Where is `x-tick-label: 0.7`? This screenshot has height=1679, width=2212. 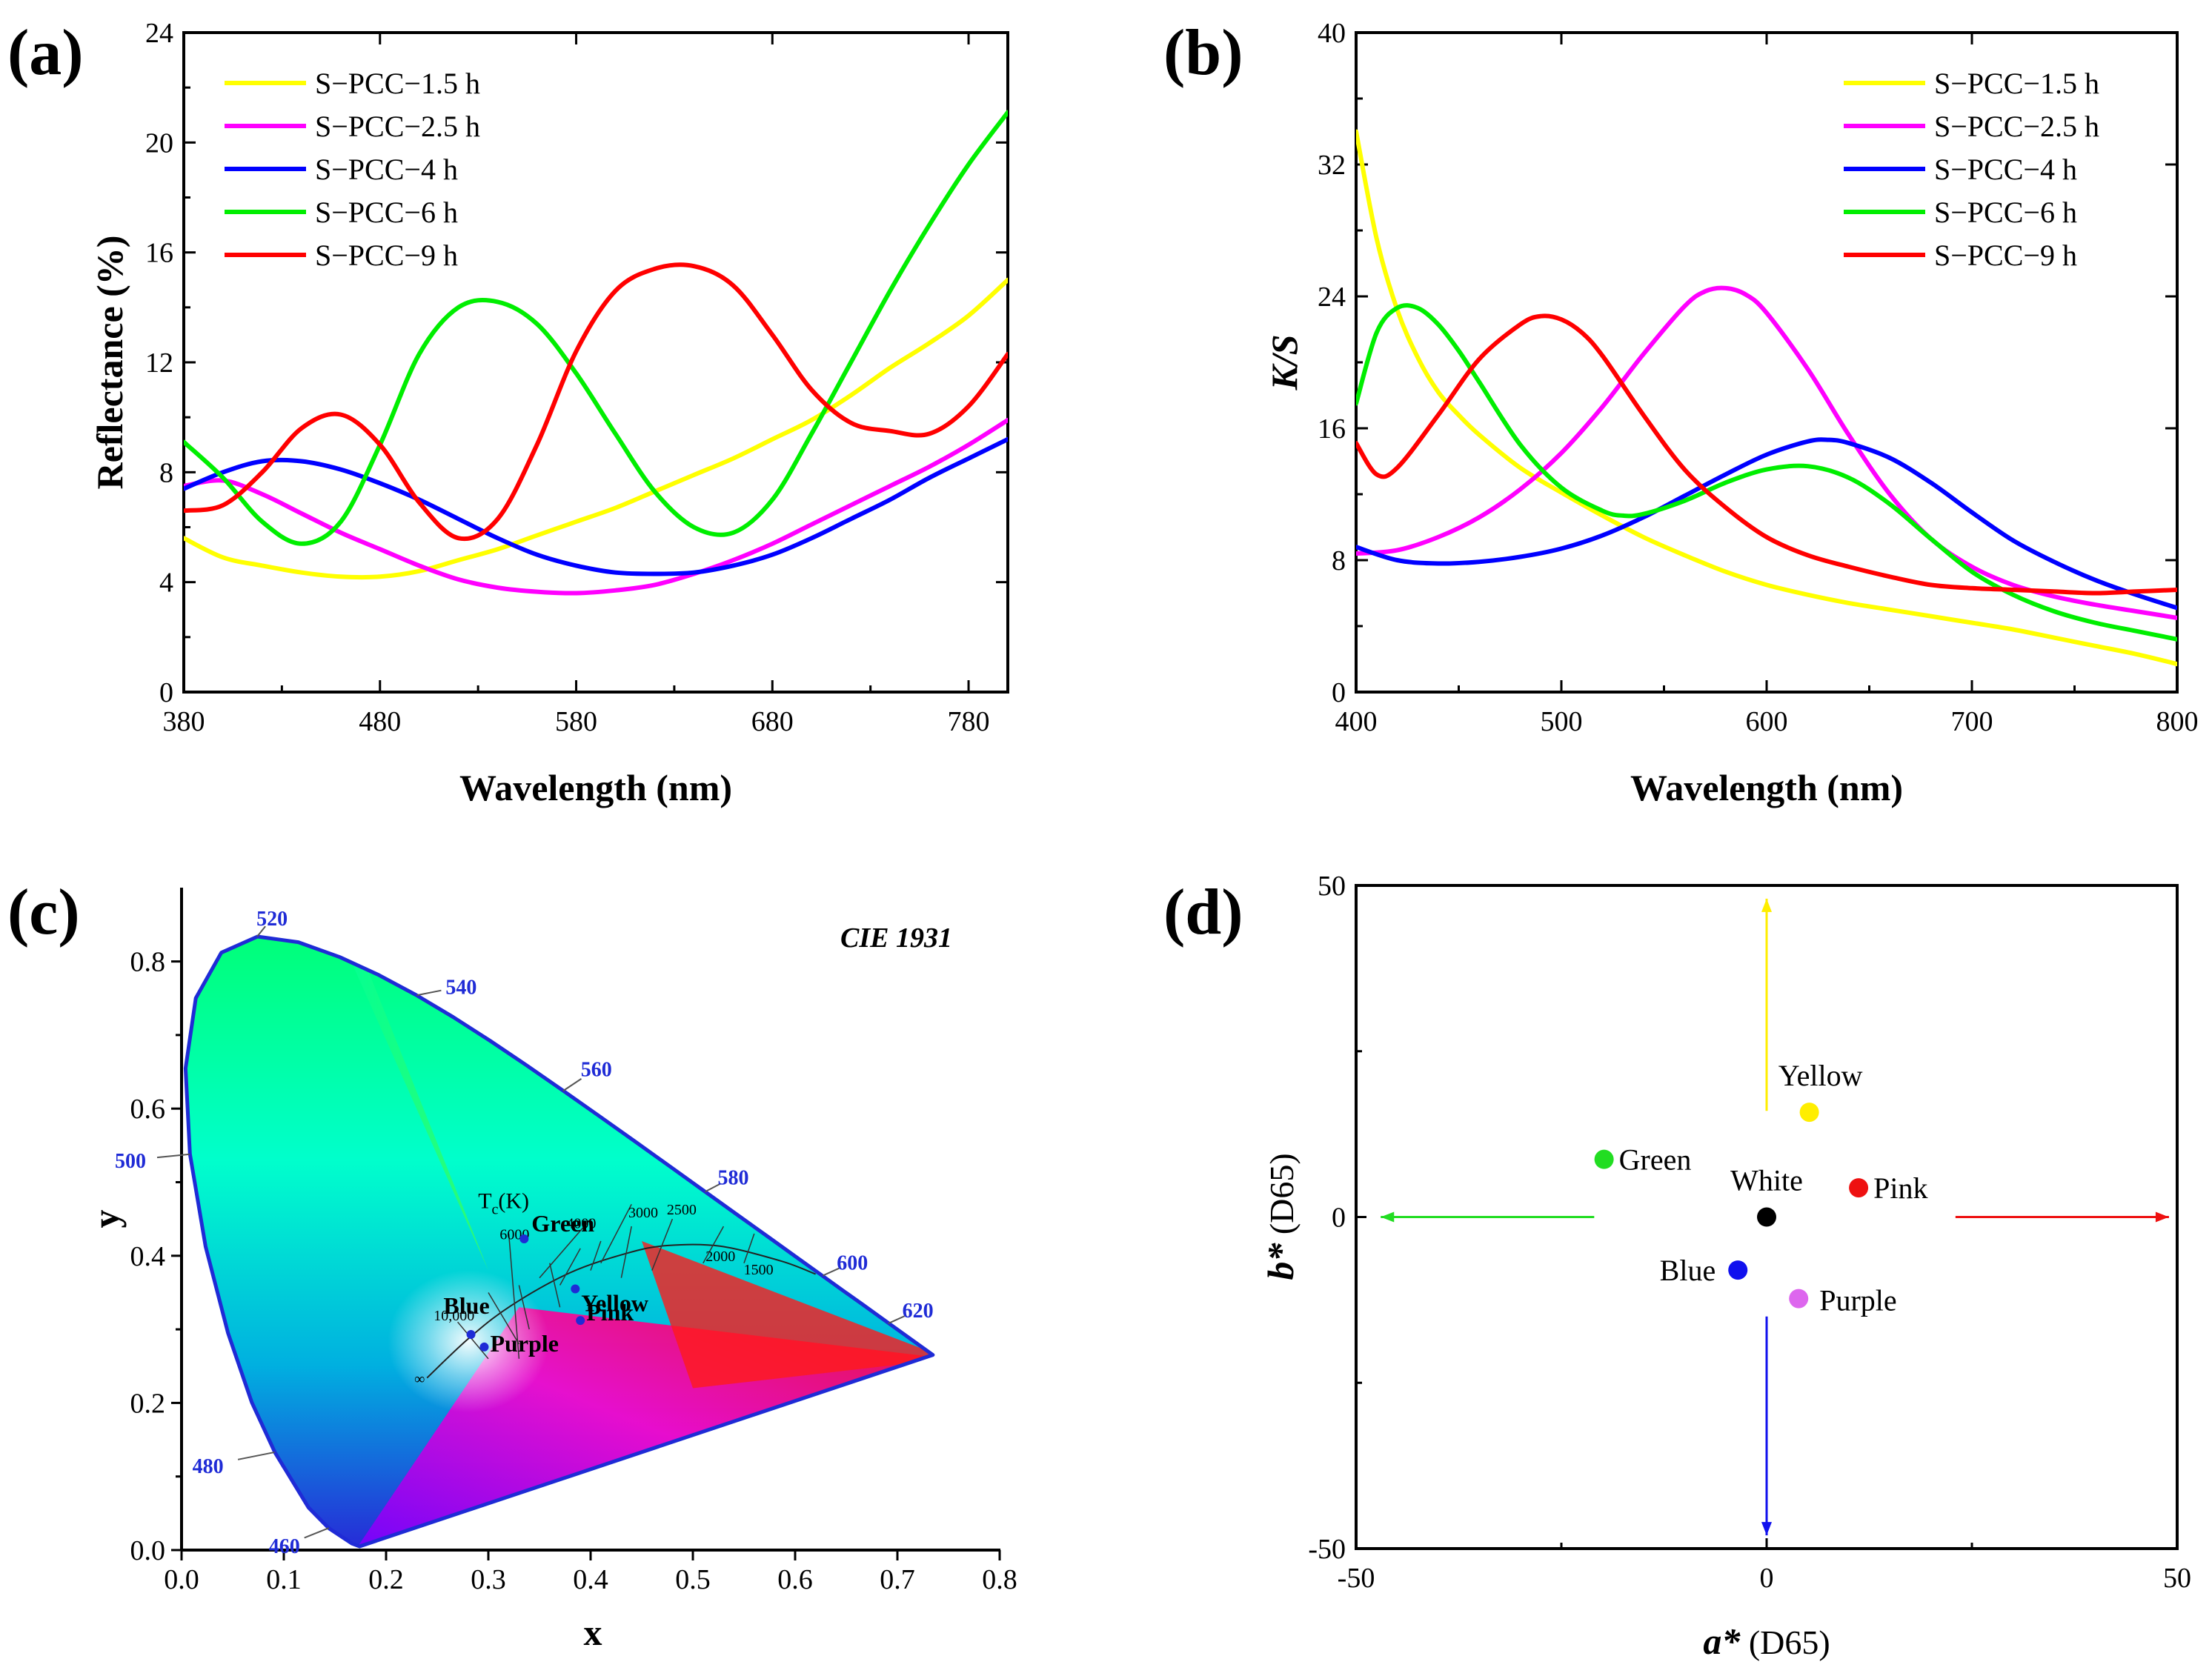 x-tick-label: 0.7 is located at coordinates (897, 1579).